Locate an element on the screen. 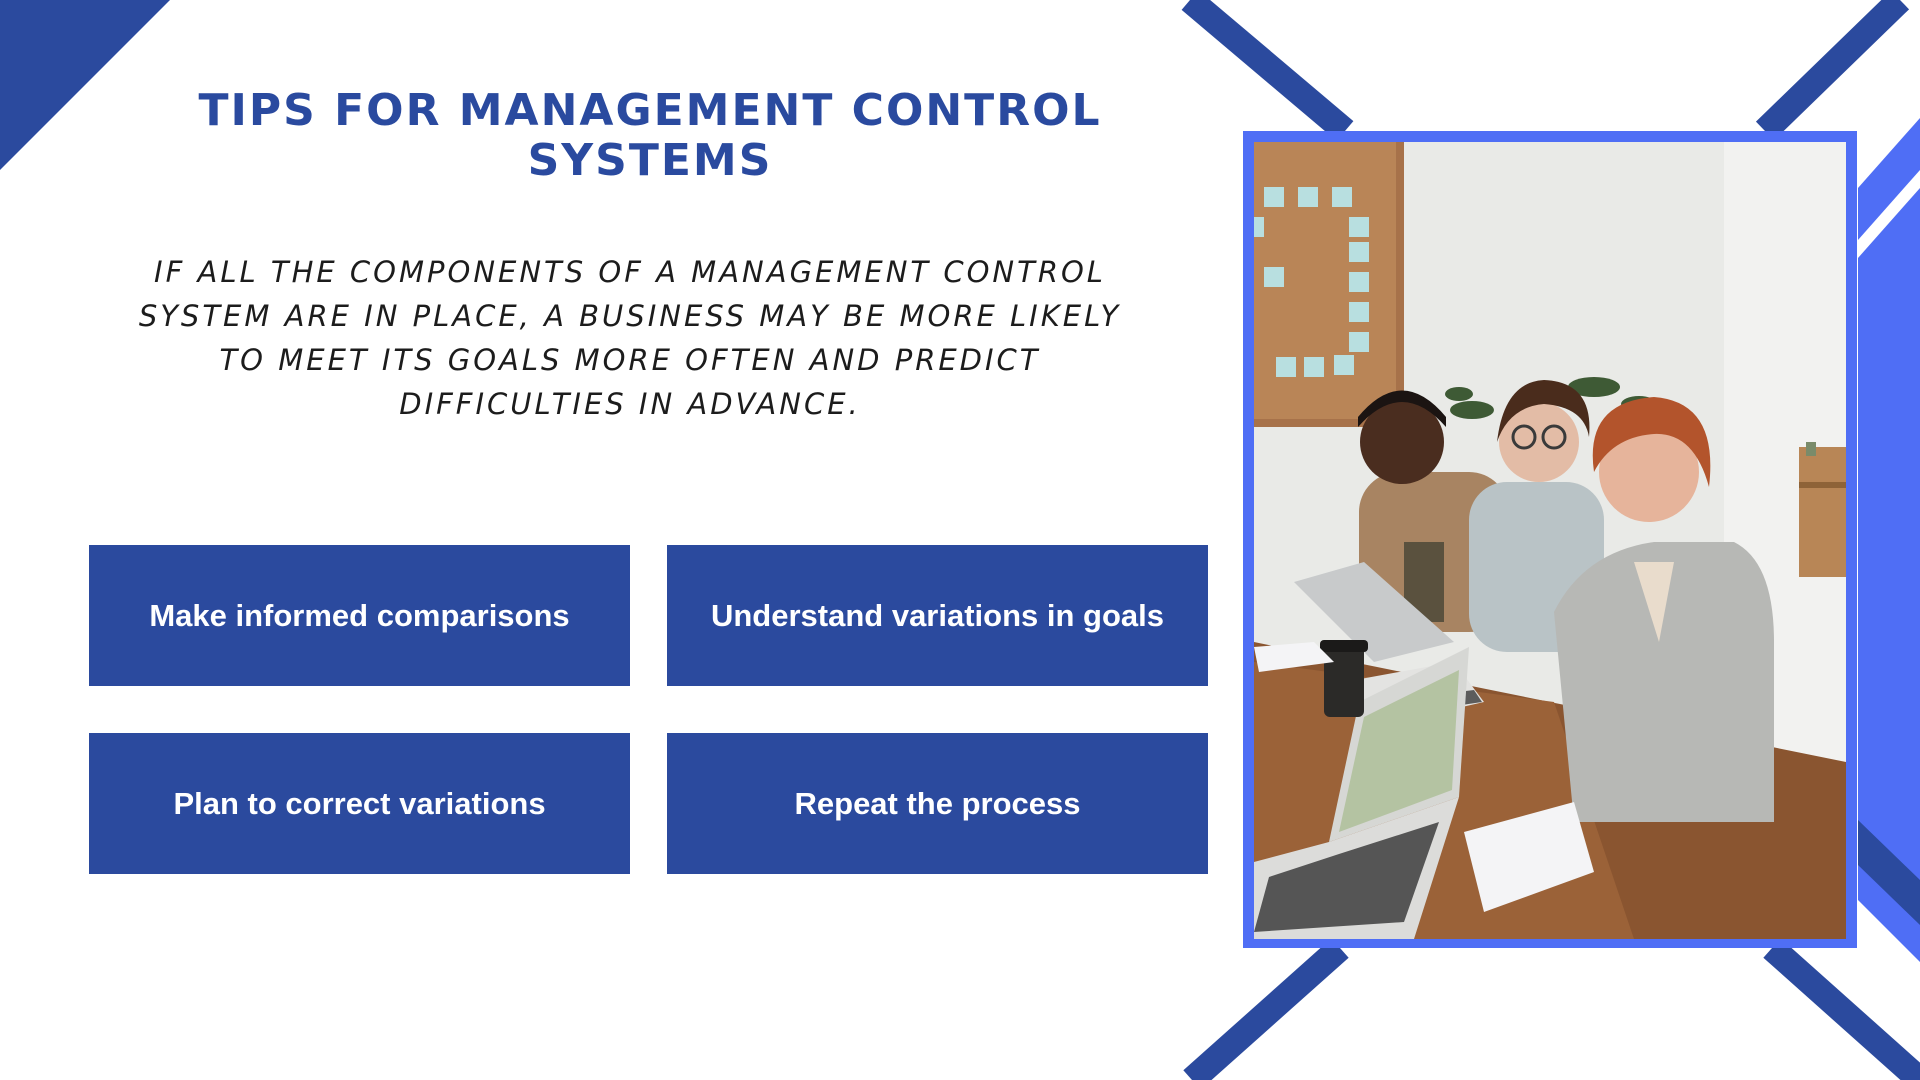 Image resolution: width=1920 pixels, height=1080 pixels. tip-label: Make informed comparisons is located at coordinates (359, 615).